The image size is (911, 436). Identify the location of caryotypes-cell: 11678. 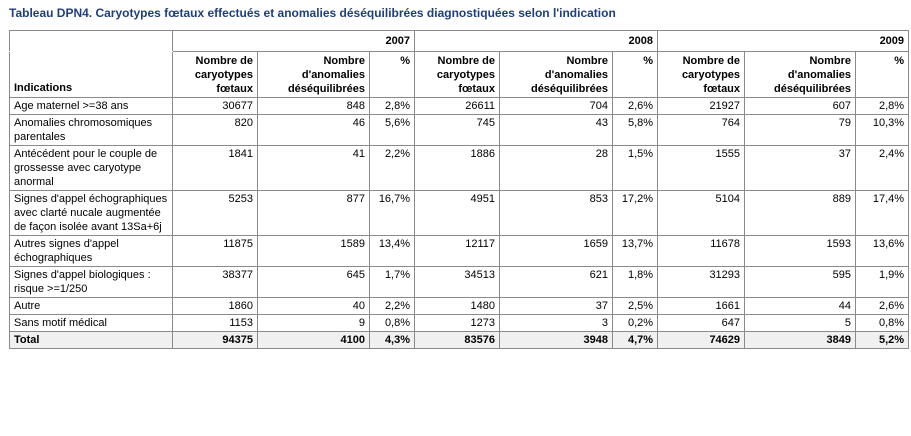
(701, 251).